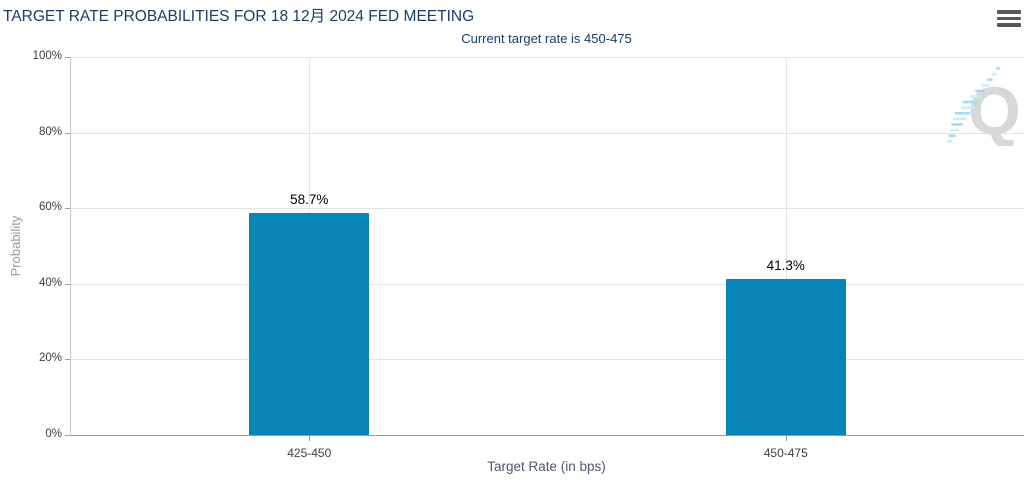 Image resolution: width=1028 pixels, height=491 pixels. I want to click on x-axis-title: Target Rate (in bps), so click(546, 466).